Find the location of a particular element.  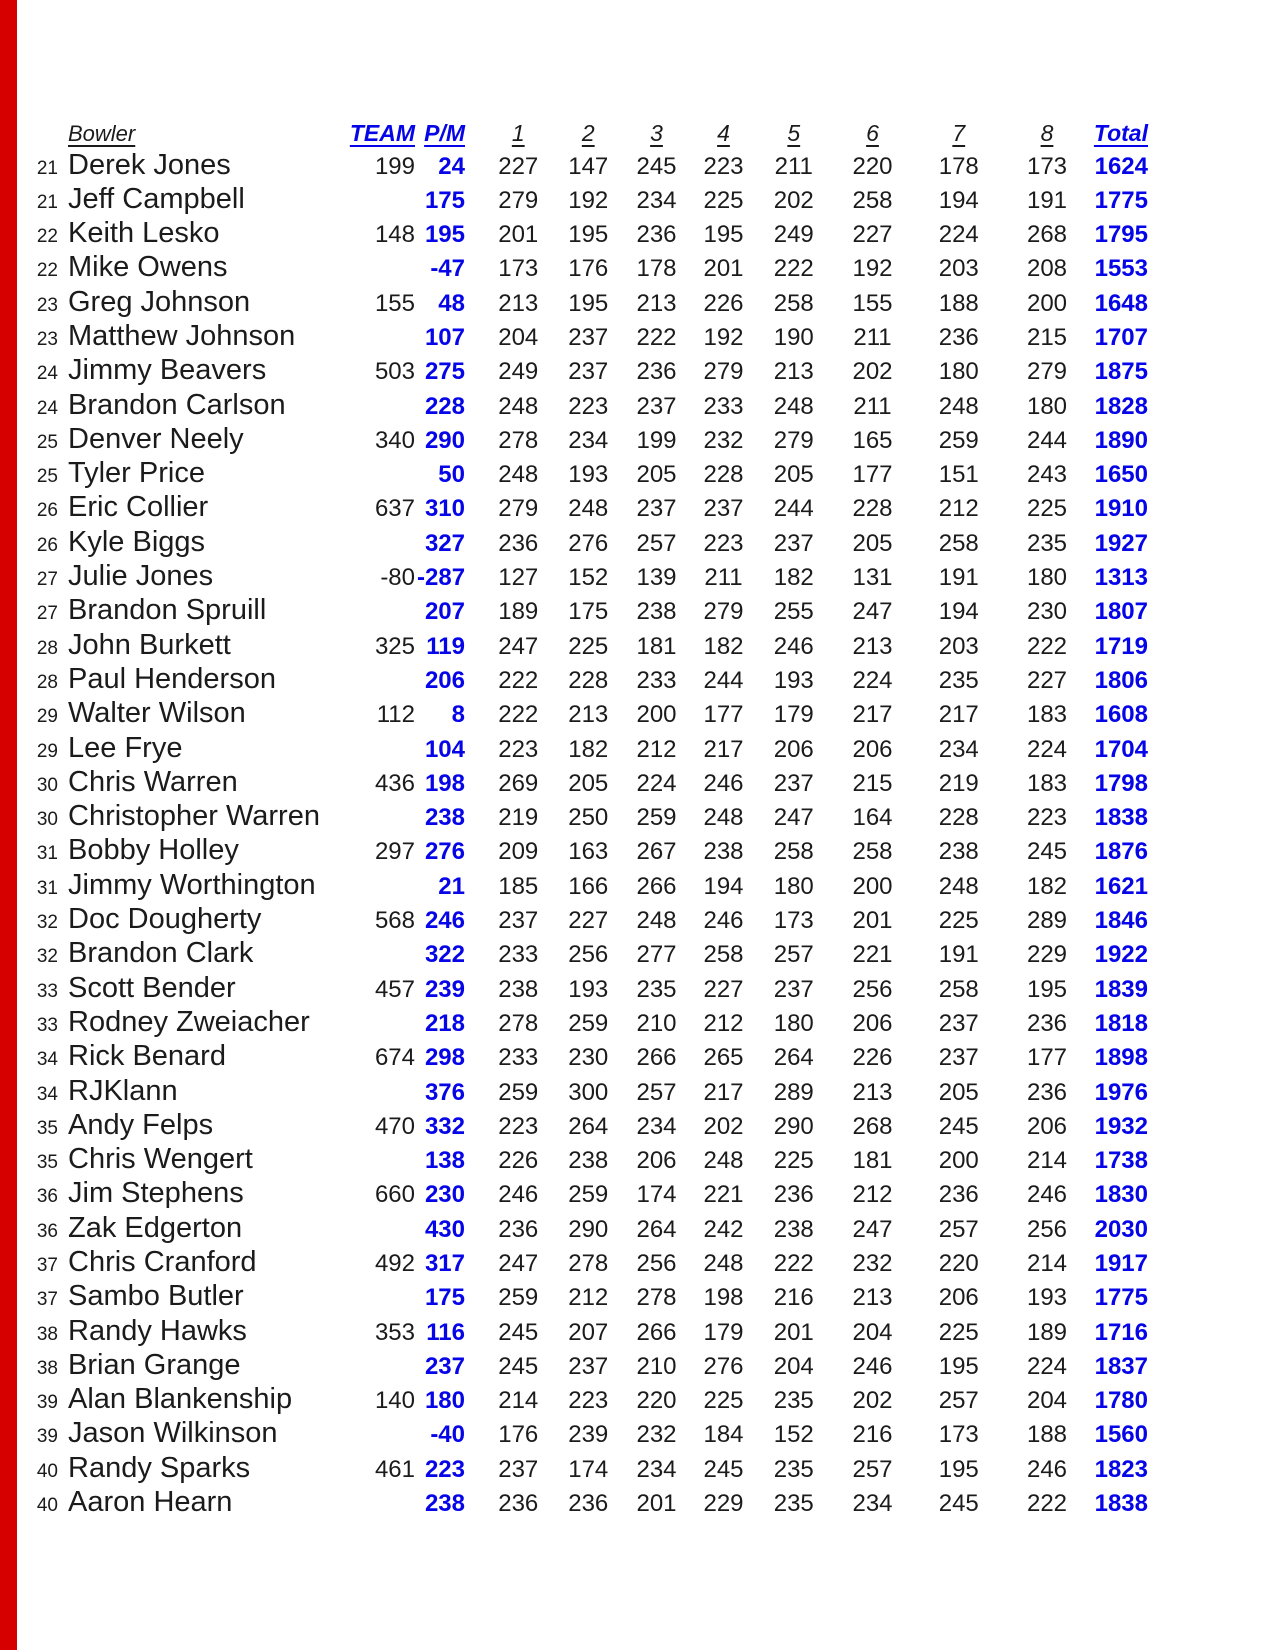

total-score: 1890 is located at coordinates (1121, 440).